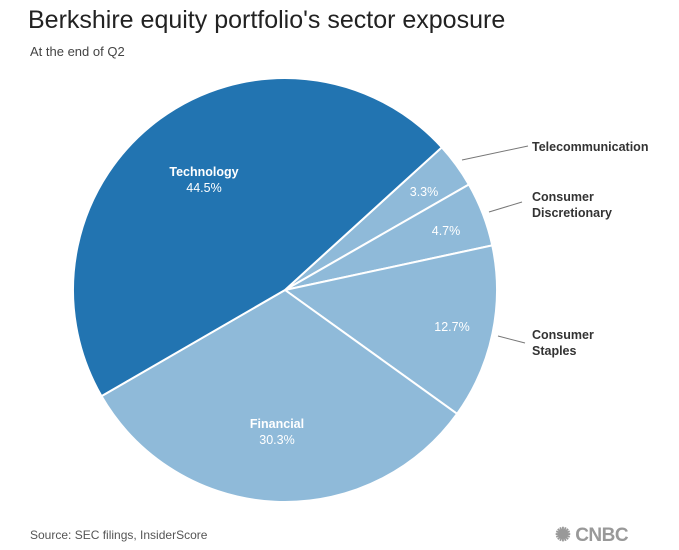 This screenshot has width=679, height=550. I want to click on slice-label-discretionary: 4.7%, so click(446, 231).